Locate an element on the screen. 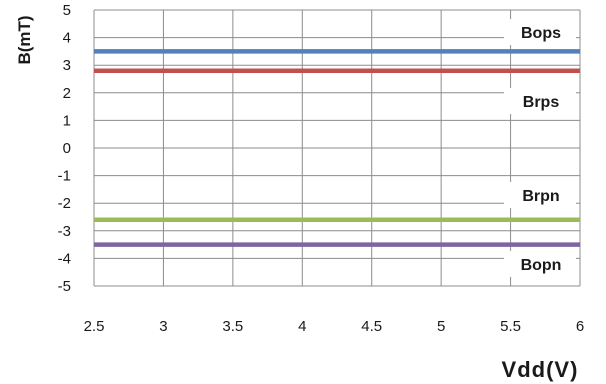 The width and height of the screenshot is (606, 384). x-tick-labels: 2.5 3 3.5 4 4.5 5 5.5 6 is located at coordinates (334, 326).